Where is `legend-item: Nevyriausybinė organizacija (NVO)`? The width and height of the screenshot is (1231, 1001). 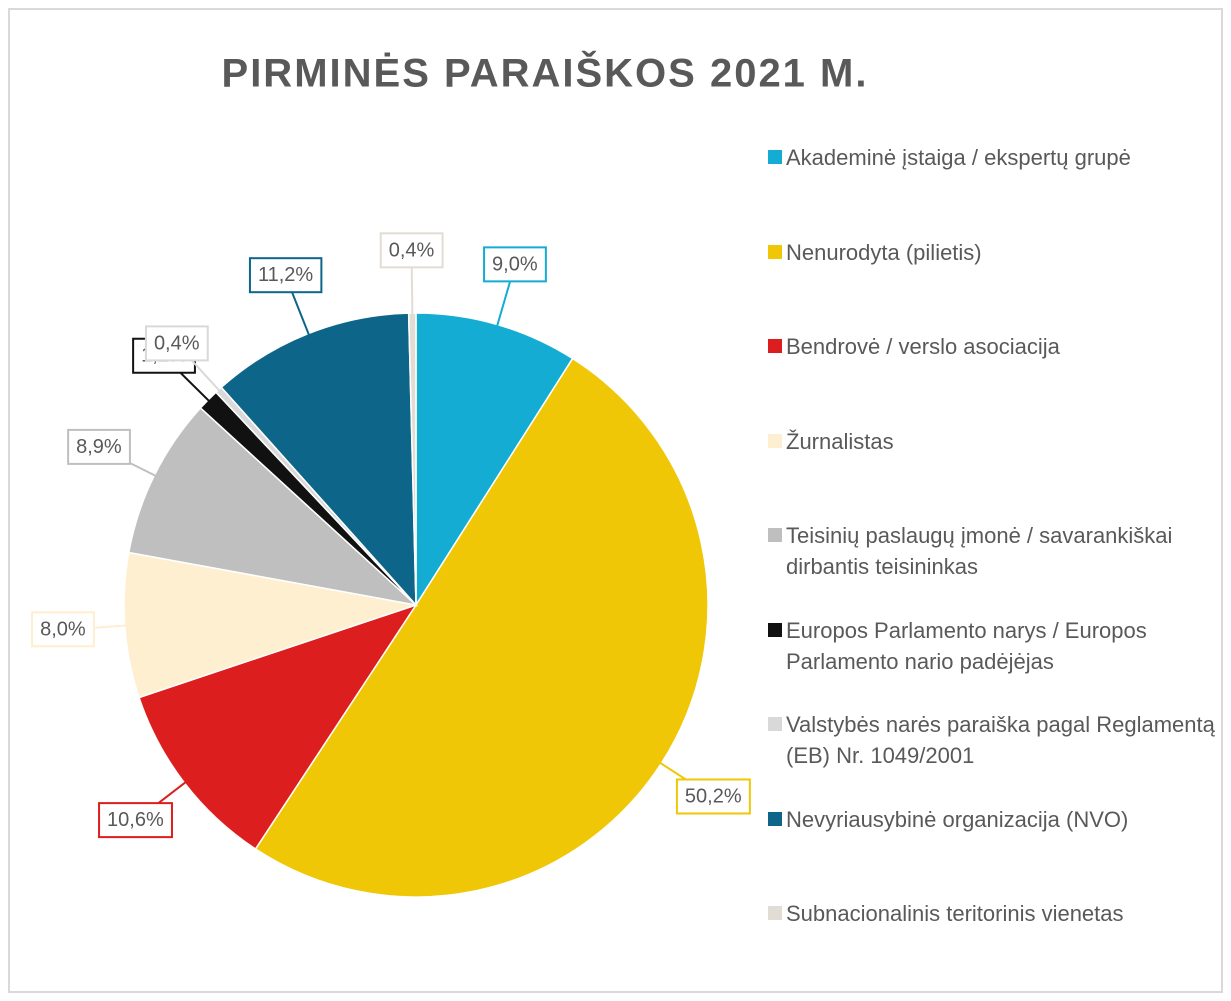
legend-item: Nevyriausybinė organizacija (NVO) is located at coordinates (997, 819).